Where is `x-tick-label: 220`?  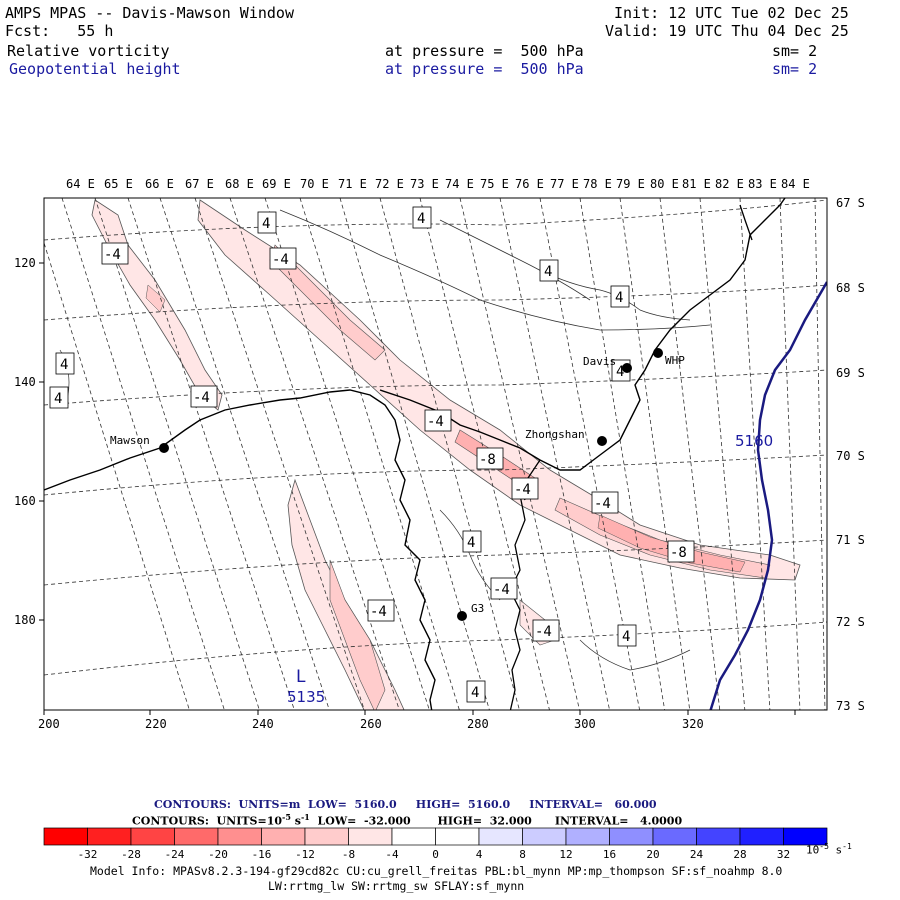 x-tick-label: 220 is located at coordinates (156, 724).